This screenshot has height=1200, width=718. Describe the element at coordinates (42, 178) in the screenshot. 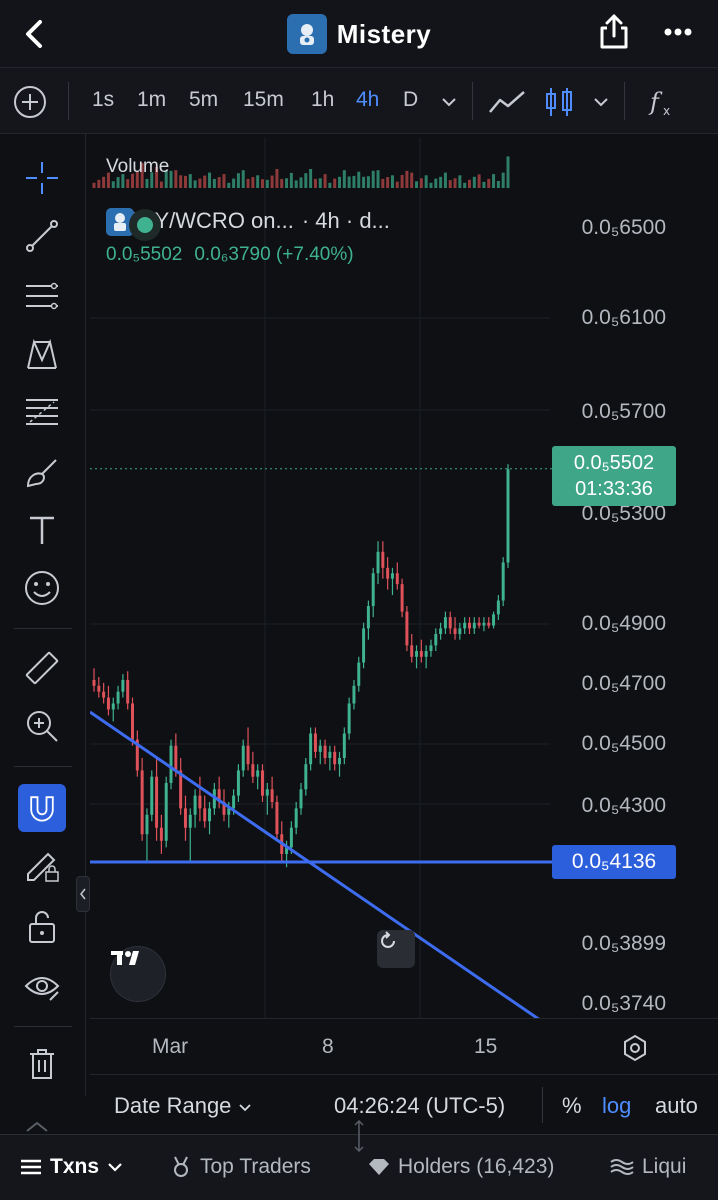

I see `crosshair-icon` at that location.